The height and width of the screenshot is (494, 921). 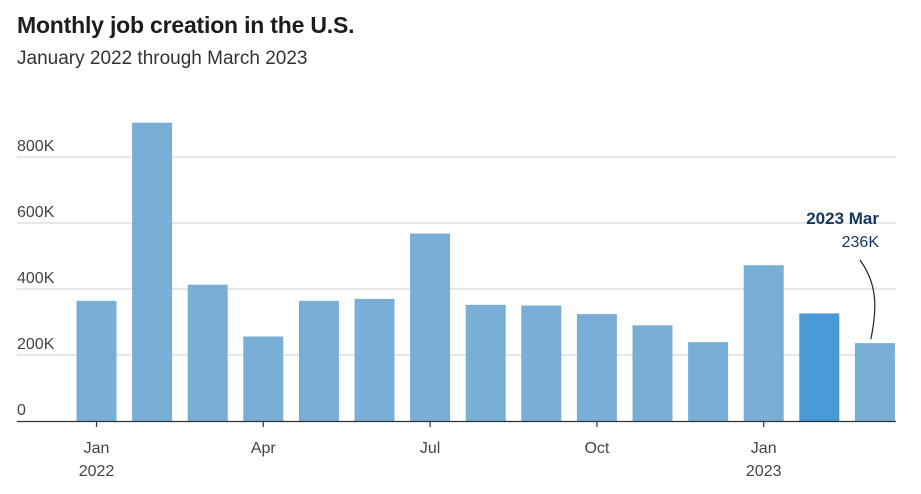 I want to click on annotation-value: 236K, so click(x=861, y=242).